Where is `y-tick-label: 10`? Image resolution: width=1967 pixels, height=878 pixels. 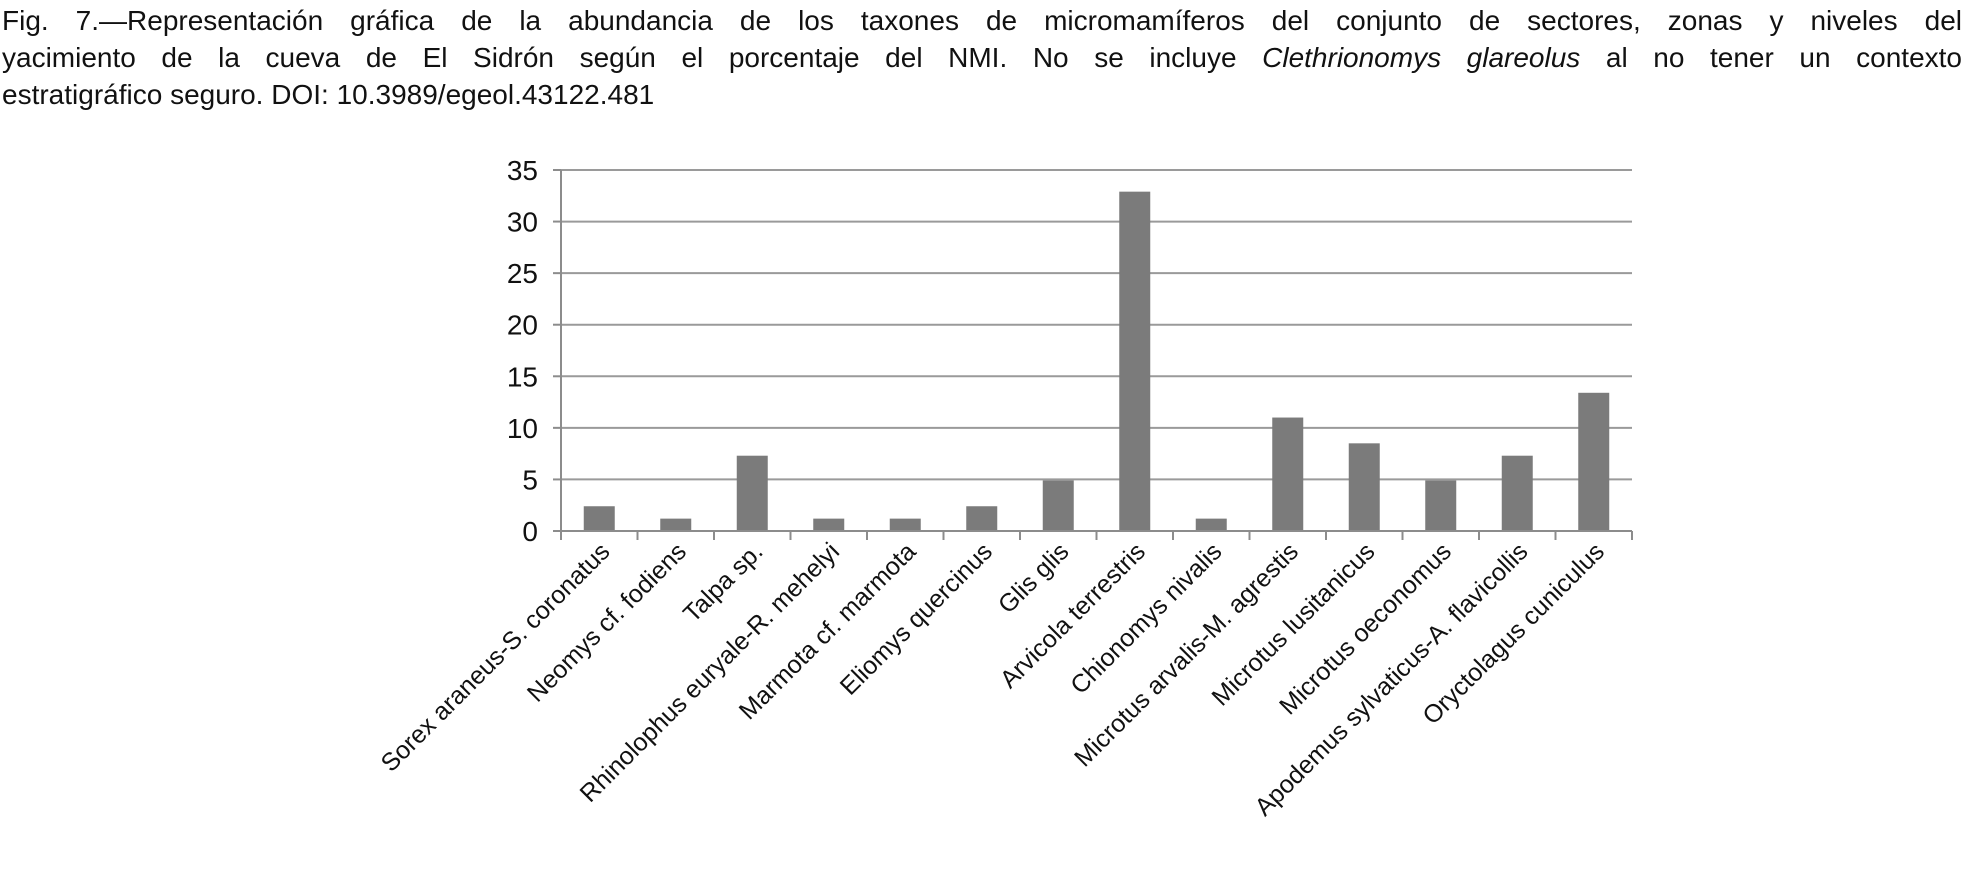 y-tick-label: 10 is located at coordinates (522, 428).